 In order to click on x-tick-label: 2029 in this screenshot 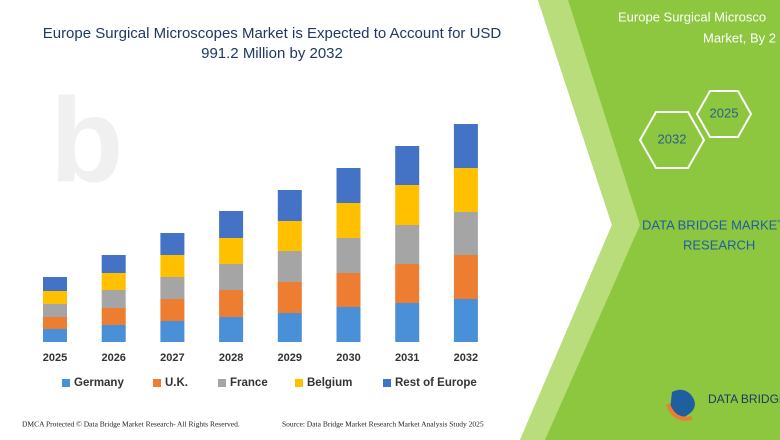, I will do `click(290, 358)`.